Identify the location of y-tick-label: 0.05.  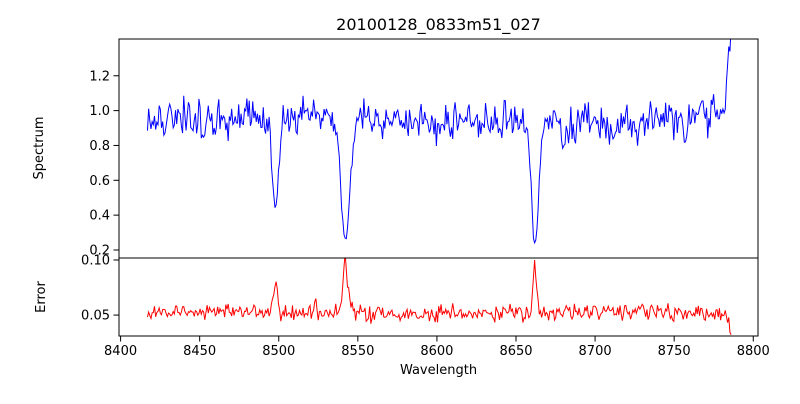
(95, 316).